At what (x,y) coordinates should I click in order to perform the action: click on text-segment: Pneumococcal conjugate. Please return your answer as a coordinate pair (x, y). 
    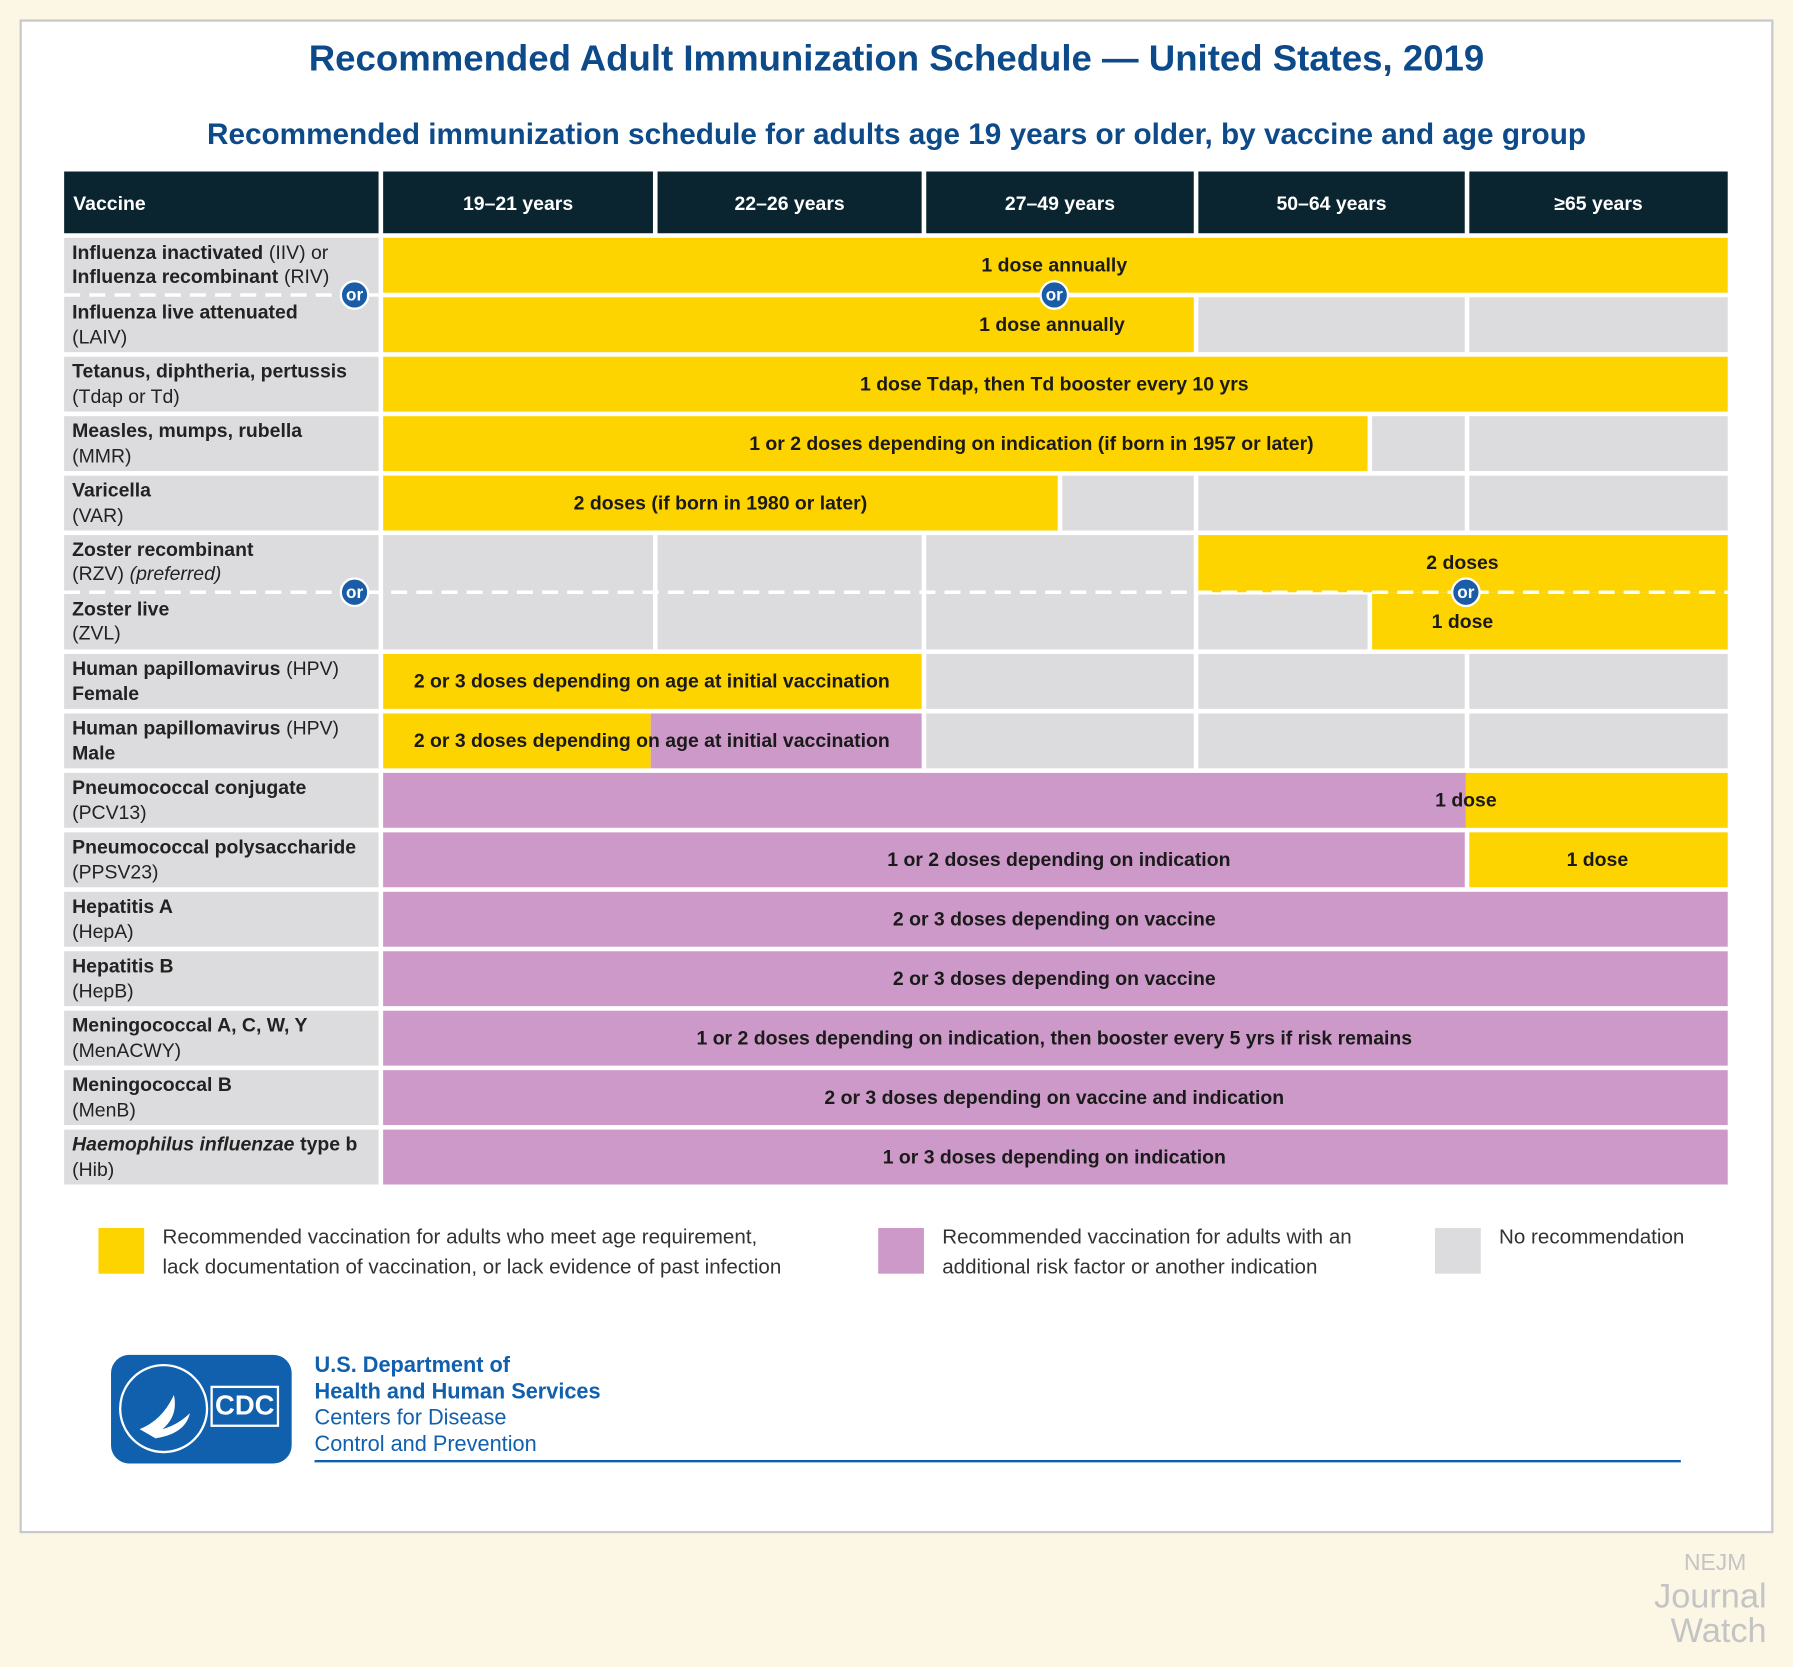
    Looking at the image, I should click on (189, 788).